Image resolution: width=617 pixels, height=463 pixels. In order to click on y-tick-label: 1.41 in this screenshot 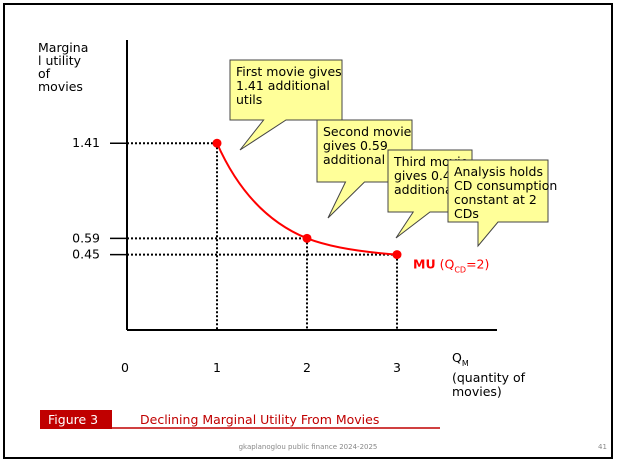, I will do `click(86, 142)`.